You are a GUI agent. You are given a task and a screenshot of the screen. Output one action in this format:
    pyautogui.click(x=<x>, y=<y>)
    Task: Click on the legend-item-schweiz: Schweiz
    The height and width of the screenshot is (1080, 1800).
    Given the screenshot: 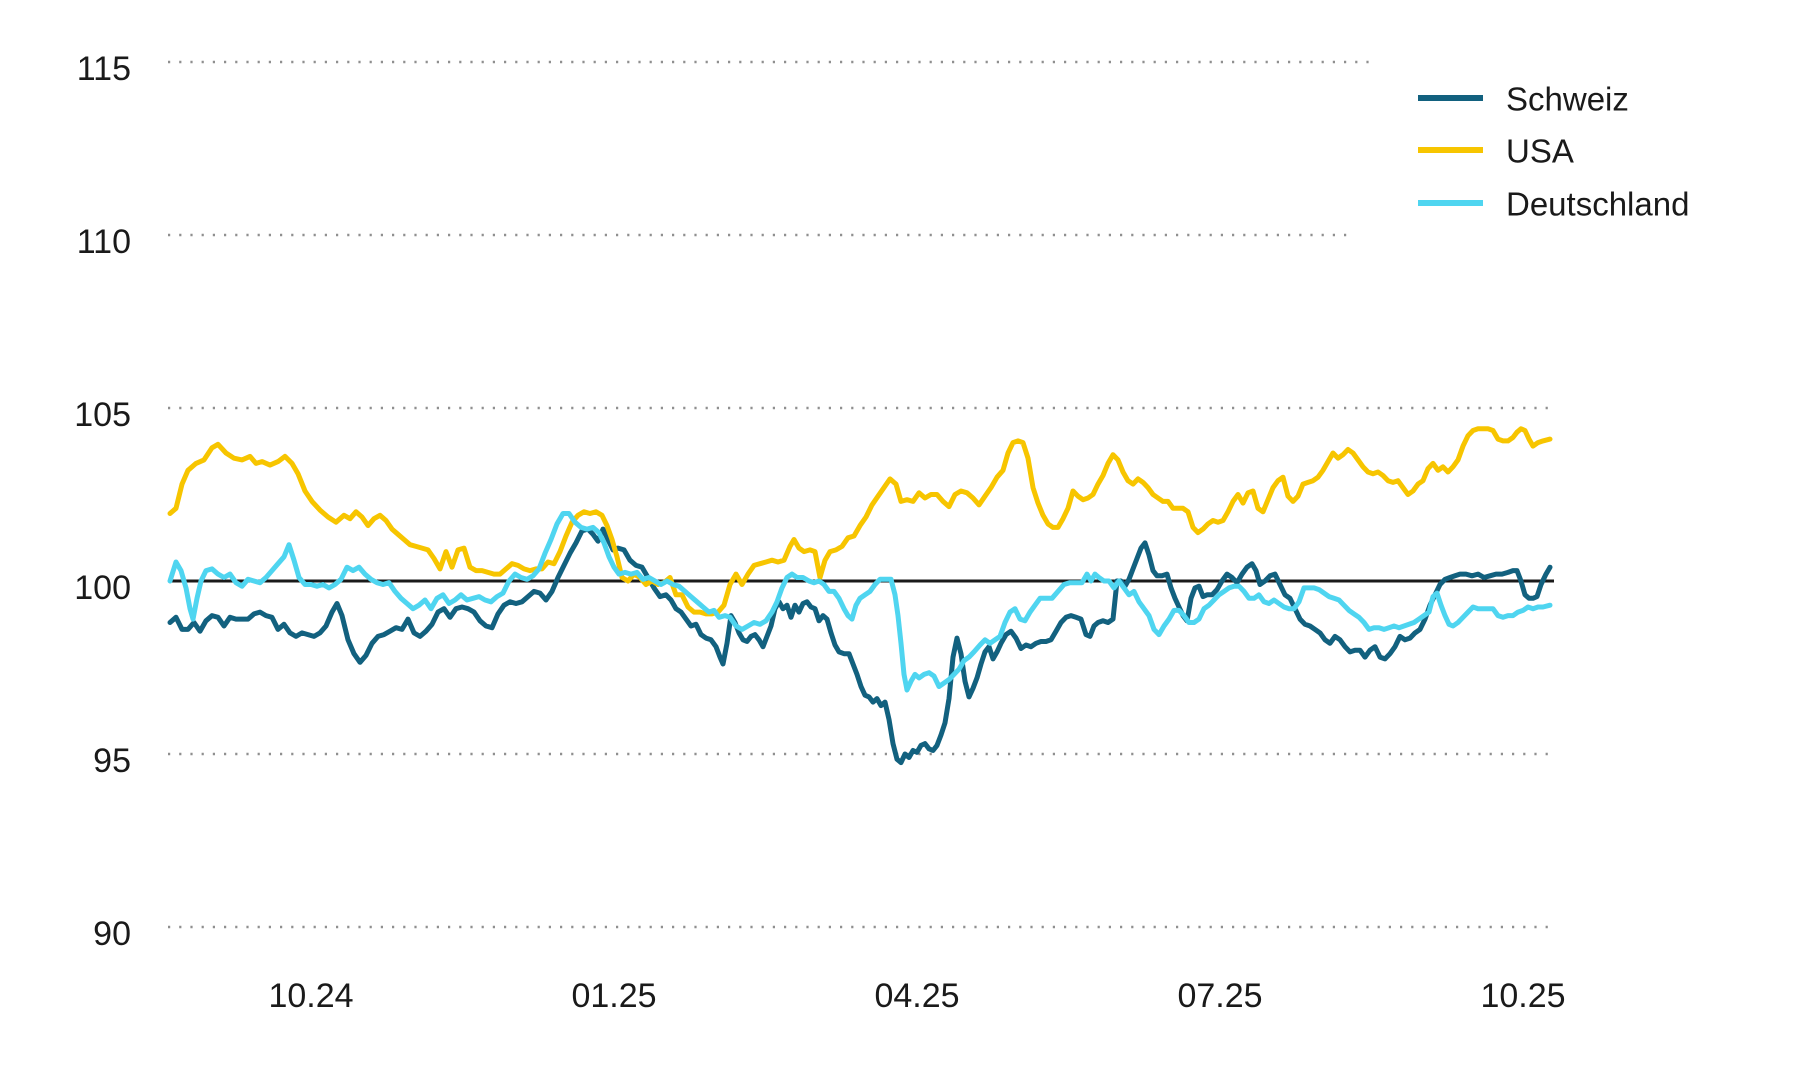 What is the action you would take?
    pyautogui.click(x=1523, y=99)
    